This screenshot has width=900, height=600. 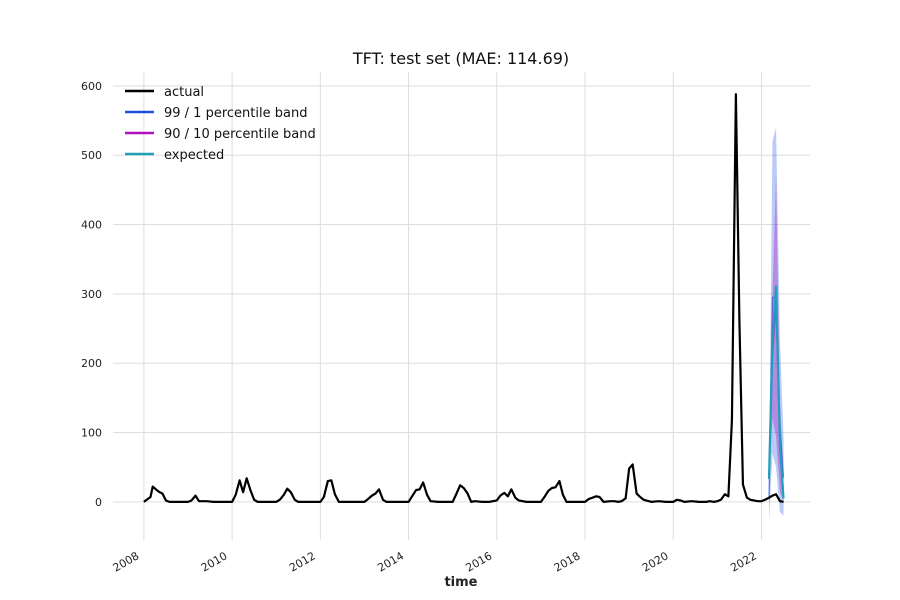 What do you see at coordinates (479, 561) in the screenshot?
I see `x-tick-label: 2016` at bounding box center [479, 561].